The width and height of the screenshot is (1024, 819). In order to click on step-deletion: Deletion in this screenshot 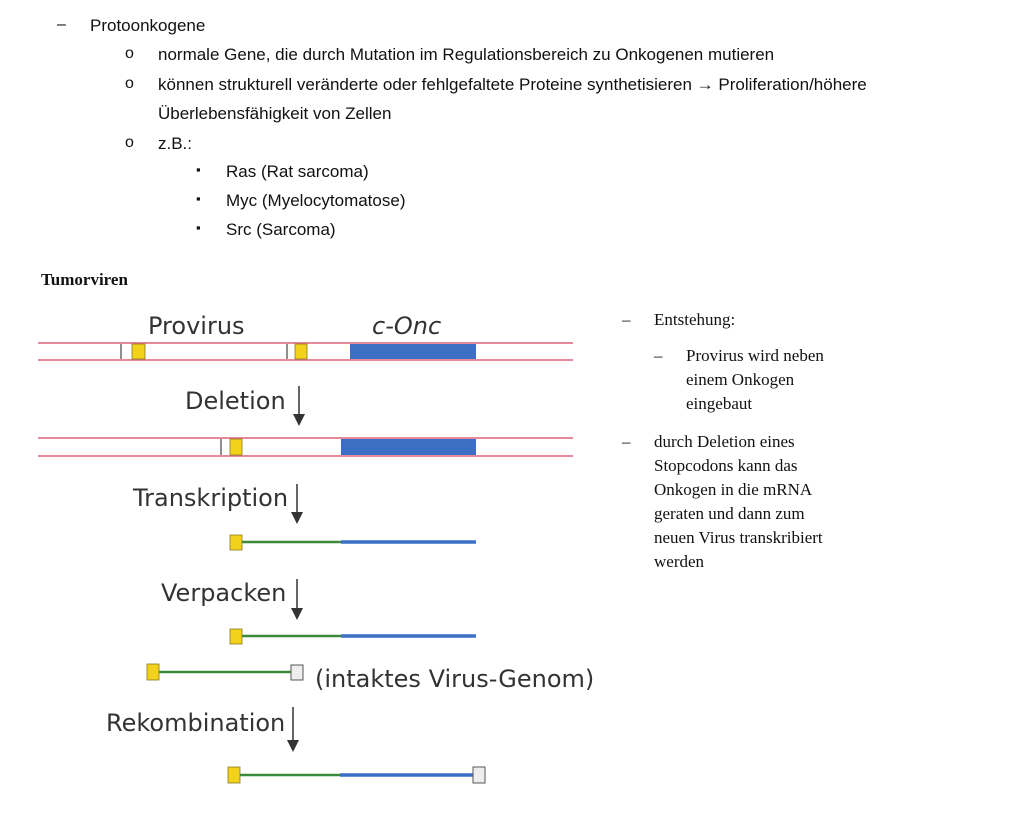, I will do `click(235, 401)`.